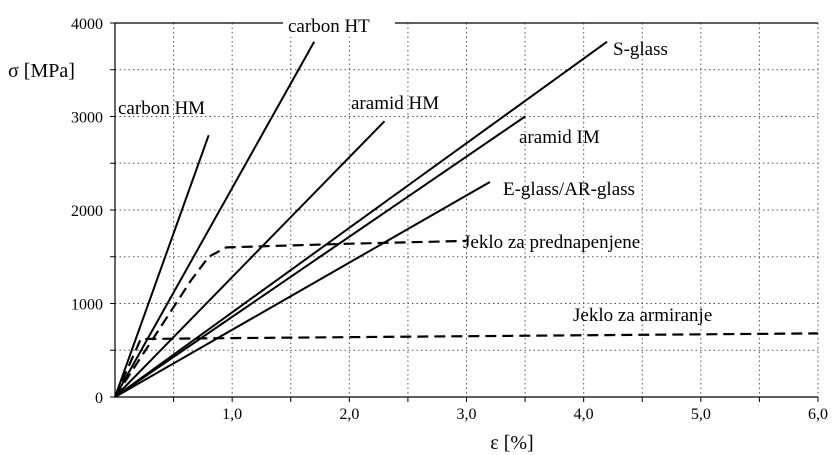  Describe the element at coordinates (466, 365) in the screenshot. I see `series-line-jeklo-za-armiranje` at that location.